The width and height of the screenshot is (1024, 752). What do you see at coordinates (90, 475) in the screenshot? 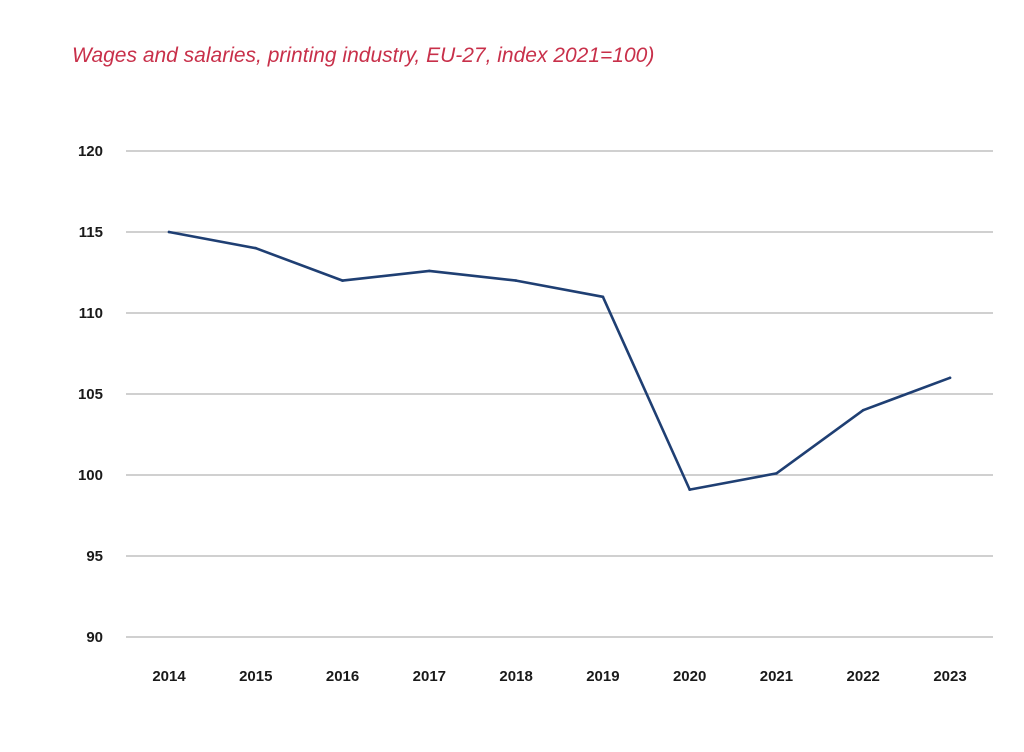
I see `y-tick-label: 100` at bounding box center [90, 475].